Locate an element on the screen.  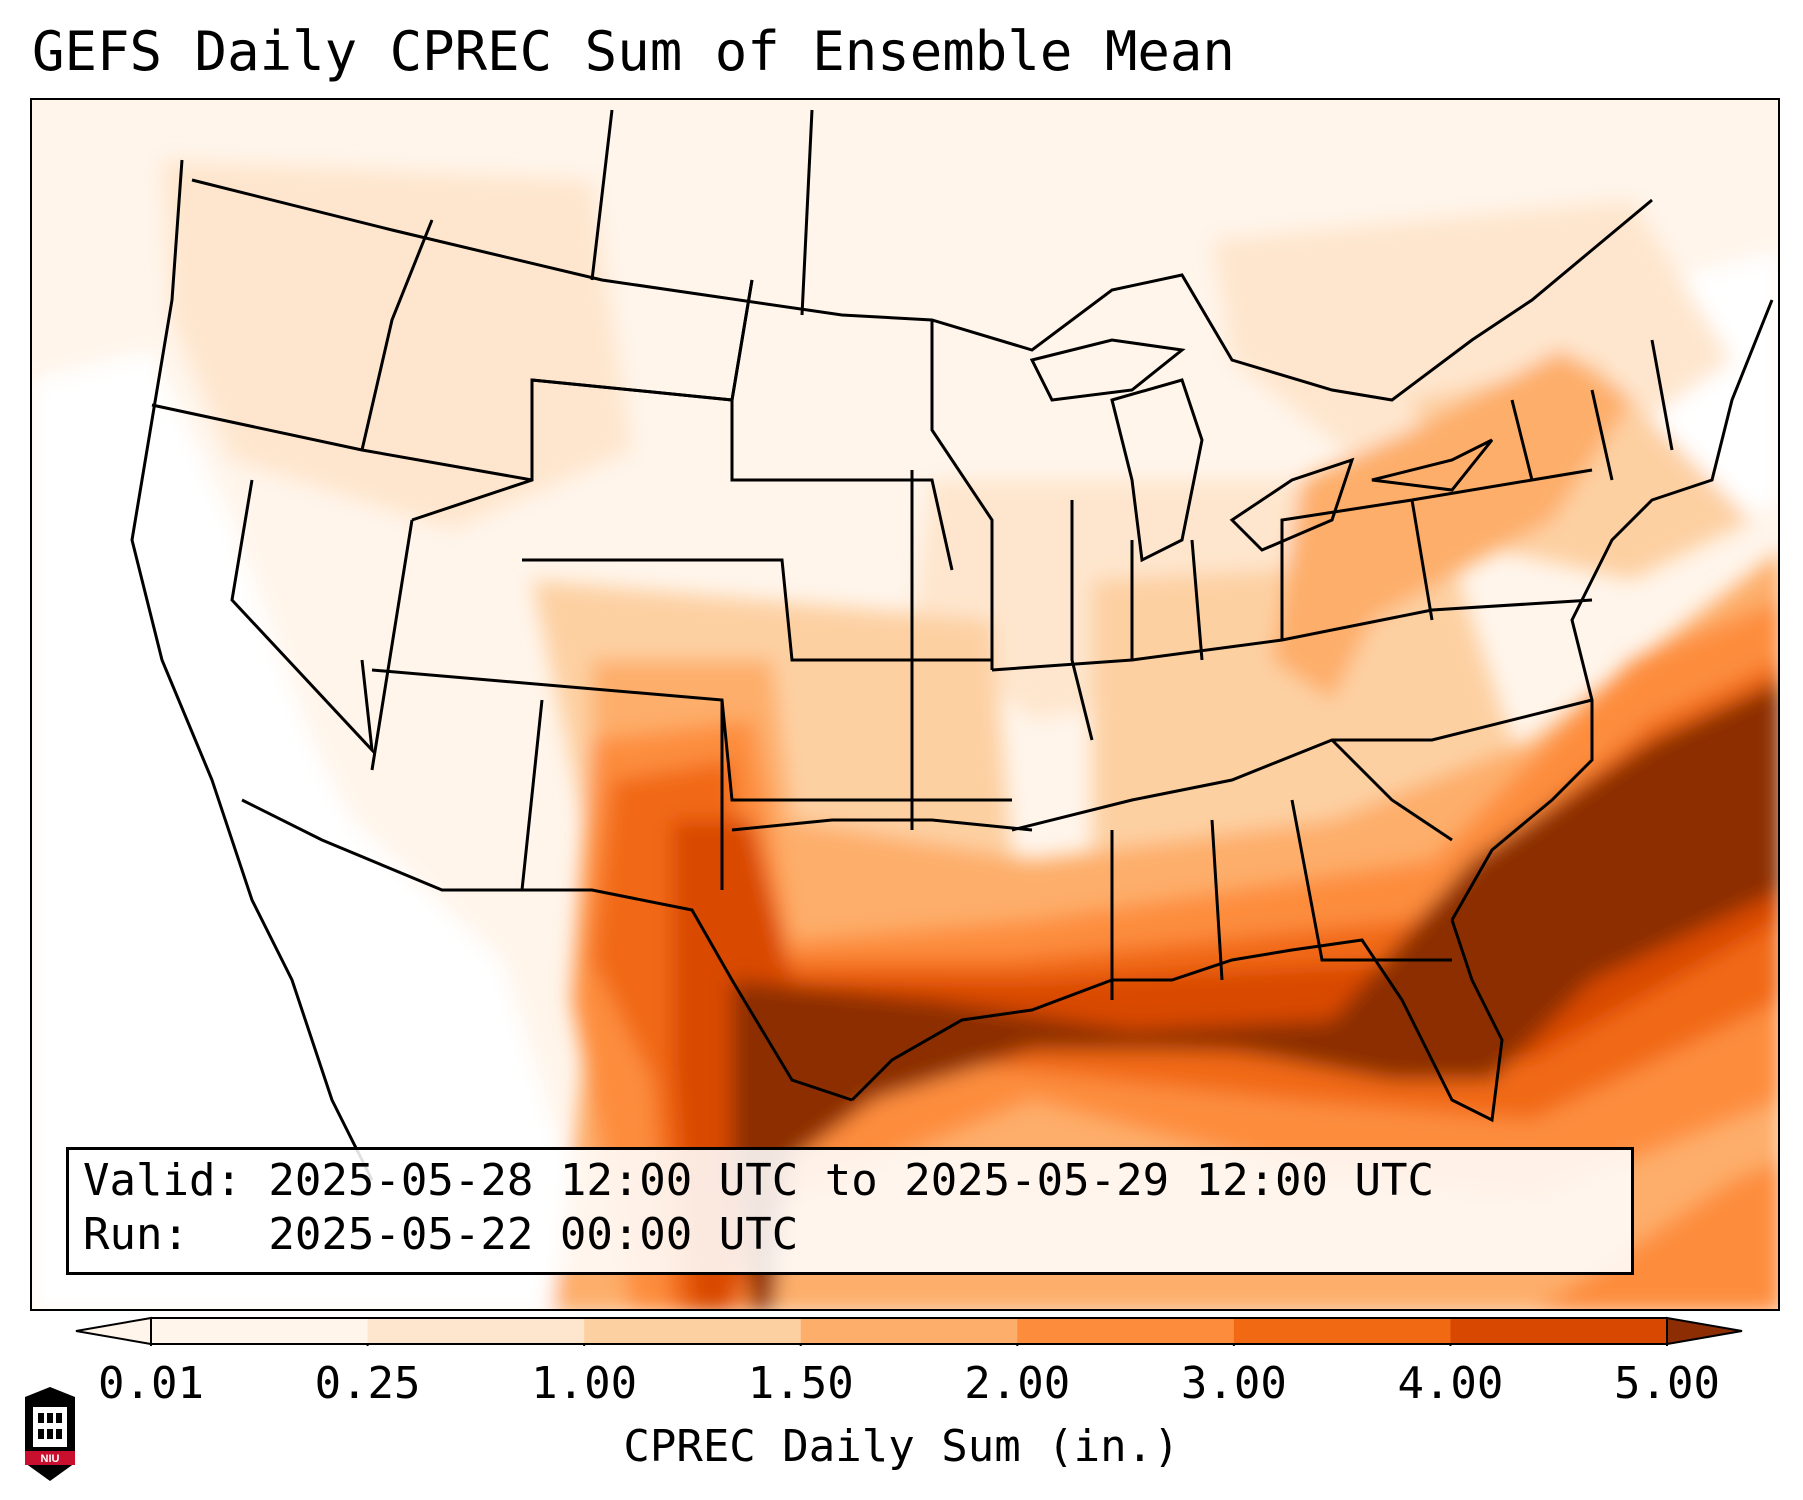
niu-logo: NIU is located at coordinates (50, 1434).